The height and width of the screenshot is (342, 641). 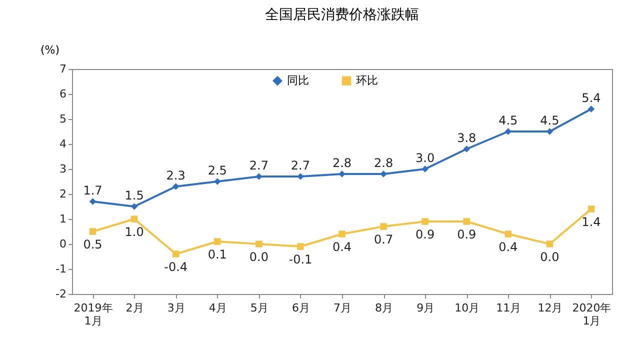 I want to click on x-tick-label: 5月, so click(x=259, y=308).